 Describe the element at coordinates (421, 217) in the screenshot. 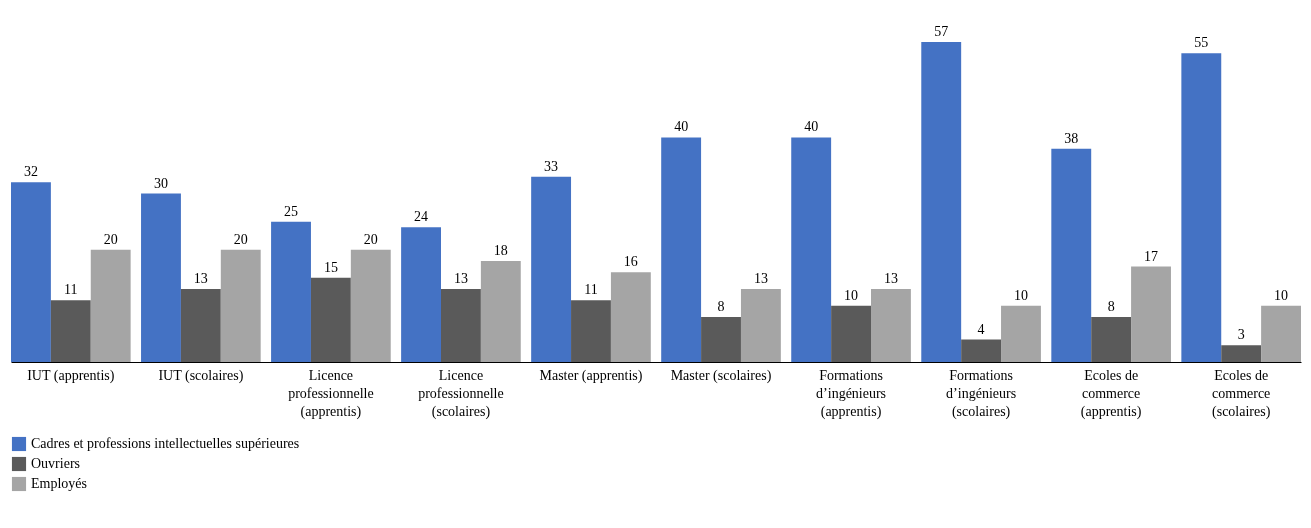

I see `data-label: 24` at that location.